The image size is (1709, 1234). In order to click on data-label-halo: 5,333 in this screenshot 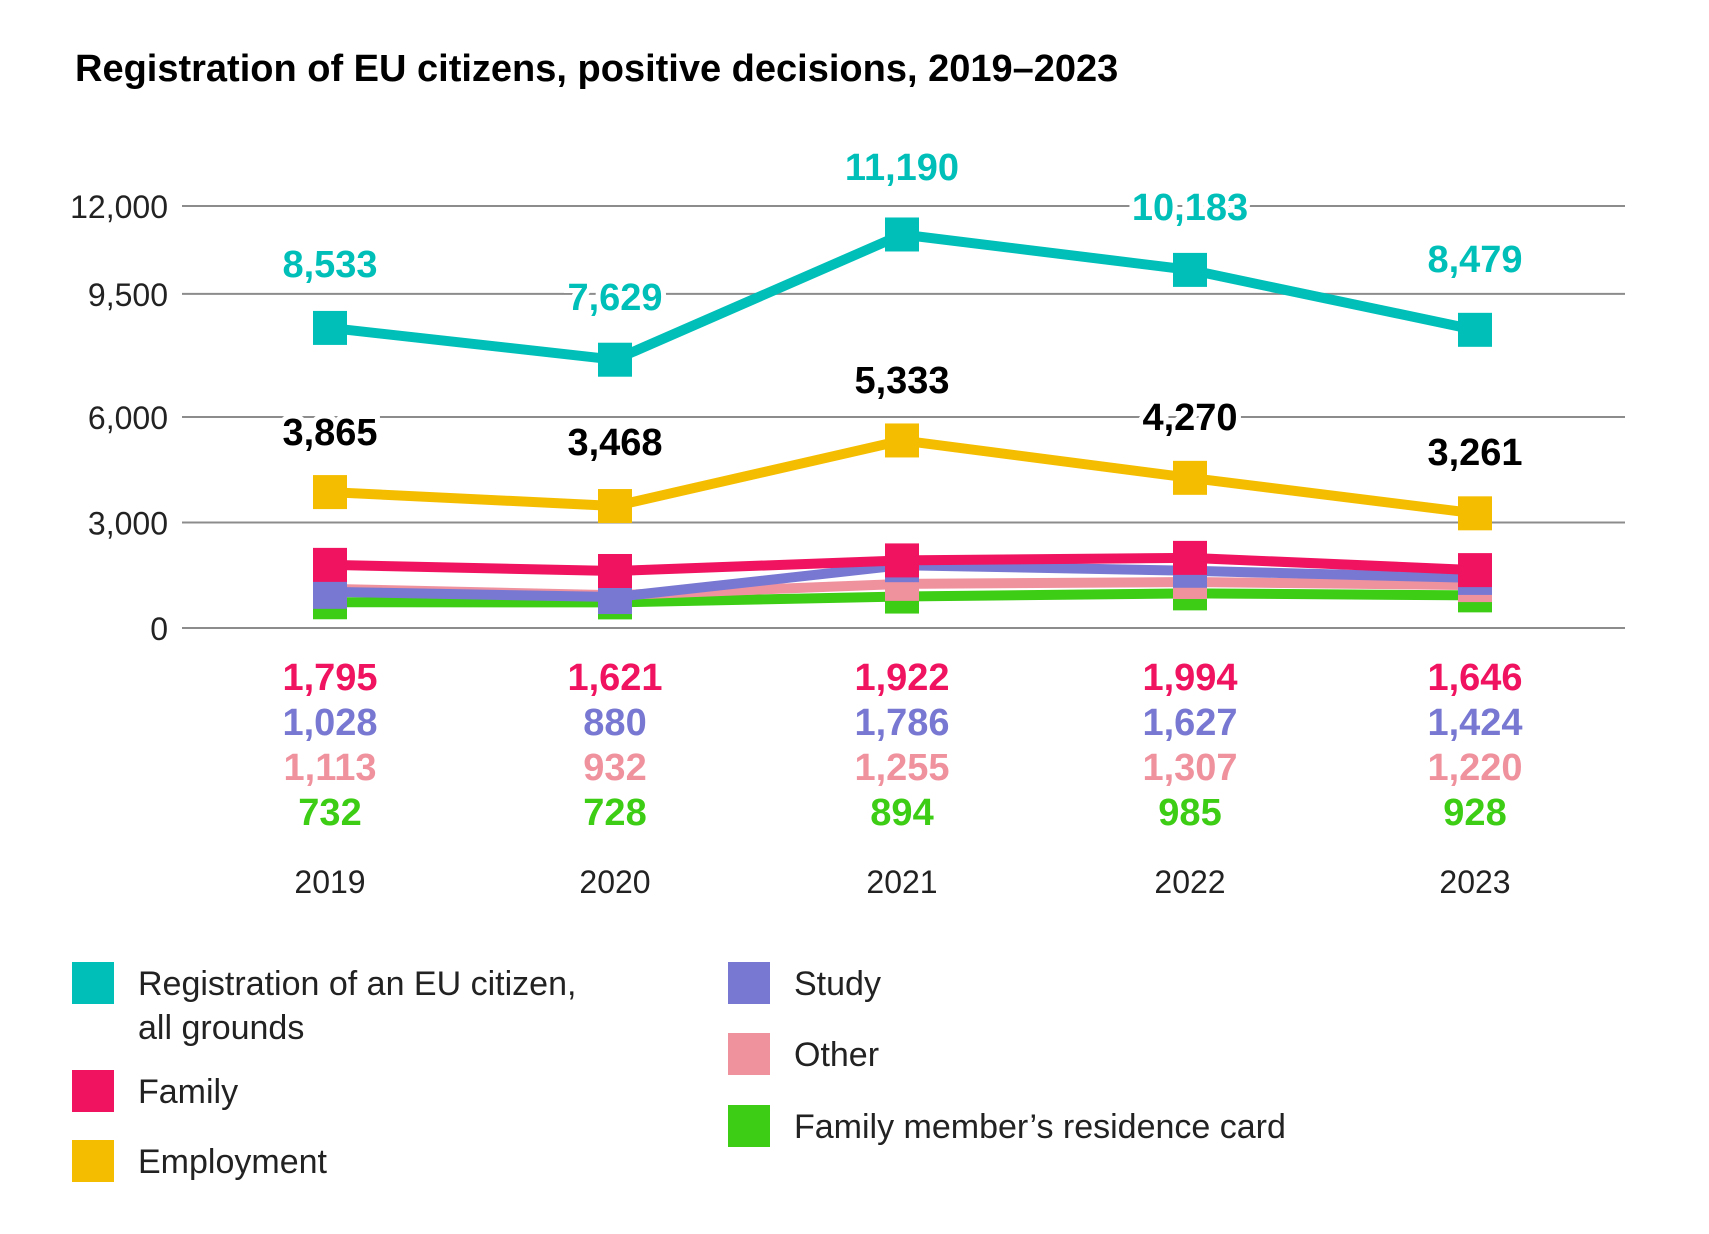, I will do `click(901, 381)`.